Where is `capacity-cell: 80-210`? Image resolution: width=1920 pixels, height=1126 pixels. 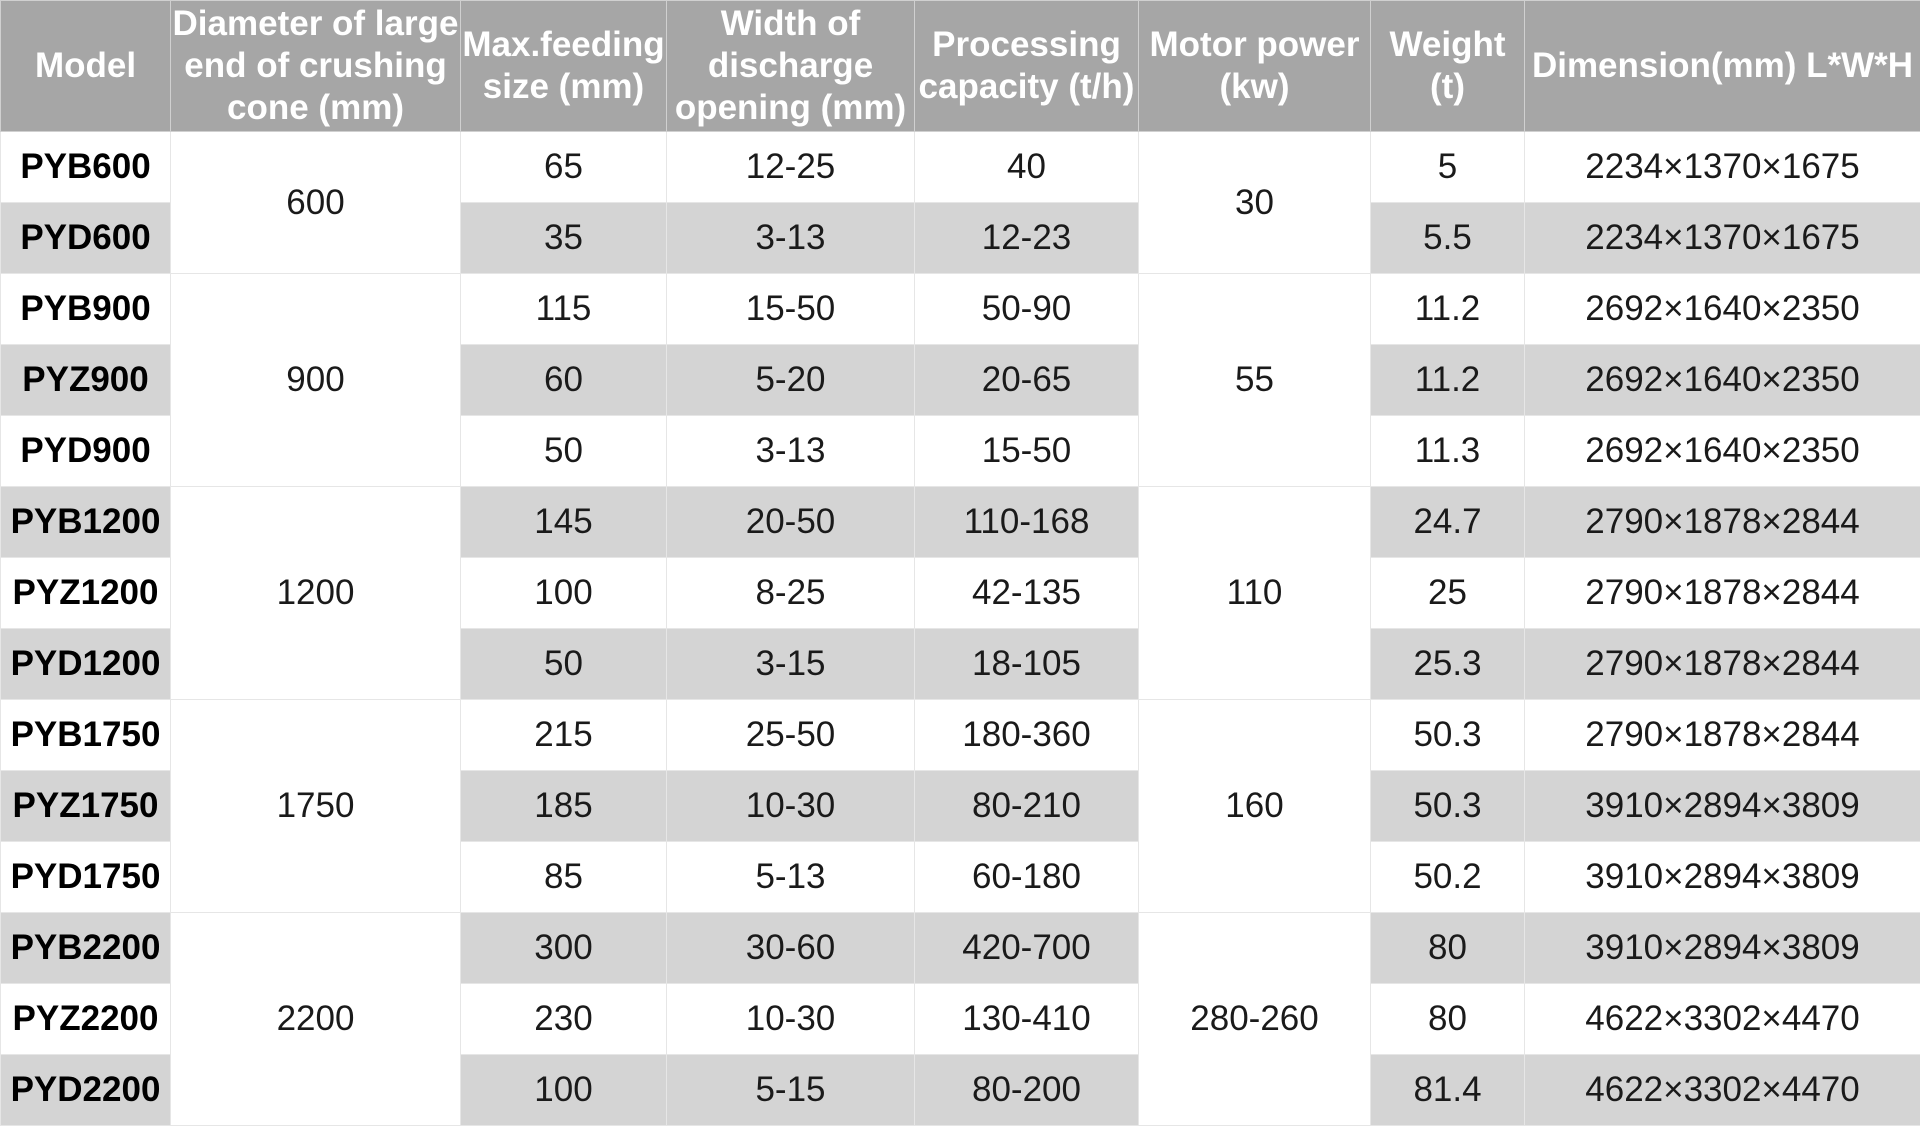
capacity-cell: 80-210 is located at coordinates (1026, 806).